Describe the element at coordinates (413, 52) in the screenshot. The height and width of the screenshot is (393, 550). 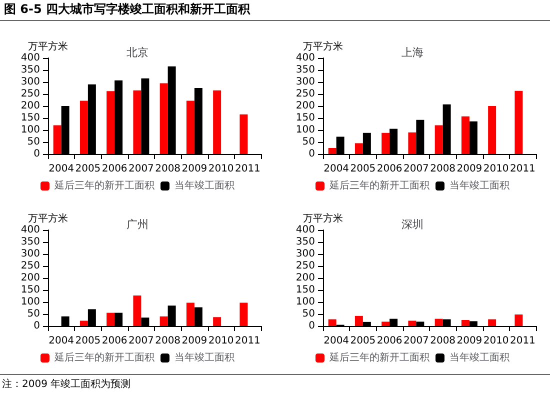
I see `chart-title: 上海` at that location.